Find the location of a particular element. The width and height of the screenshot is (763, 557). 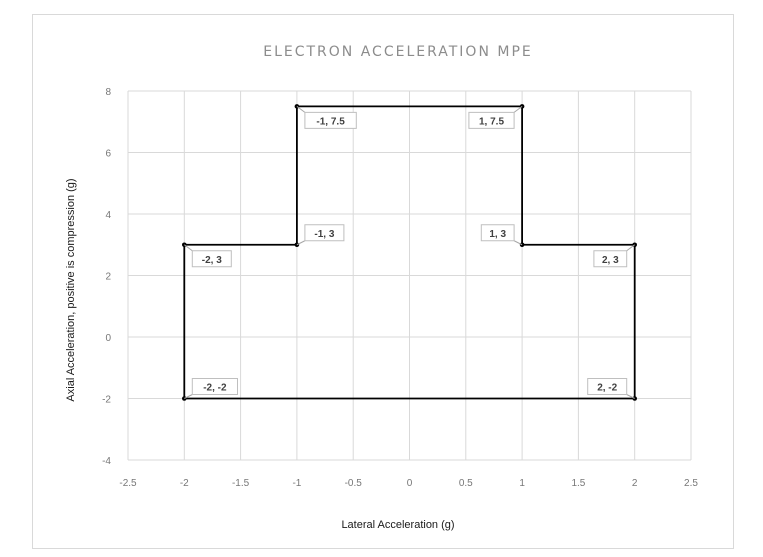

x-tick-label: -0.5 is located at coordinates (354, 483).